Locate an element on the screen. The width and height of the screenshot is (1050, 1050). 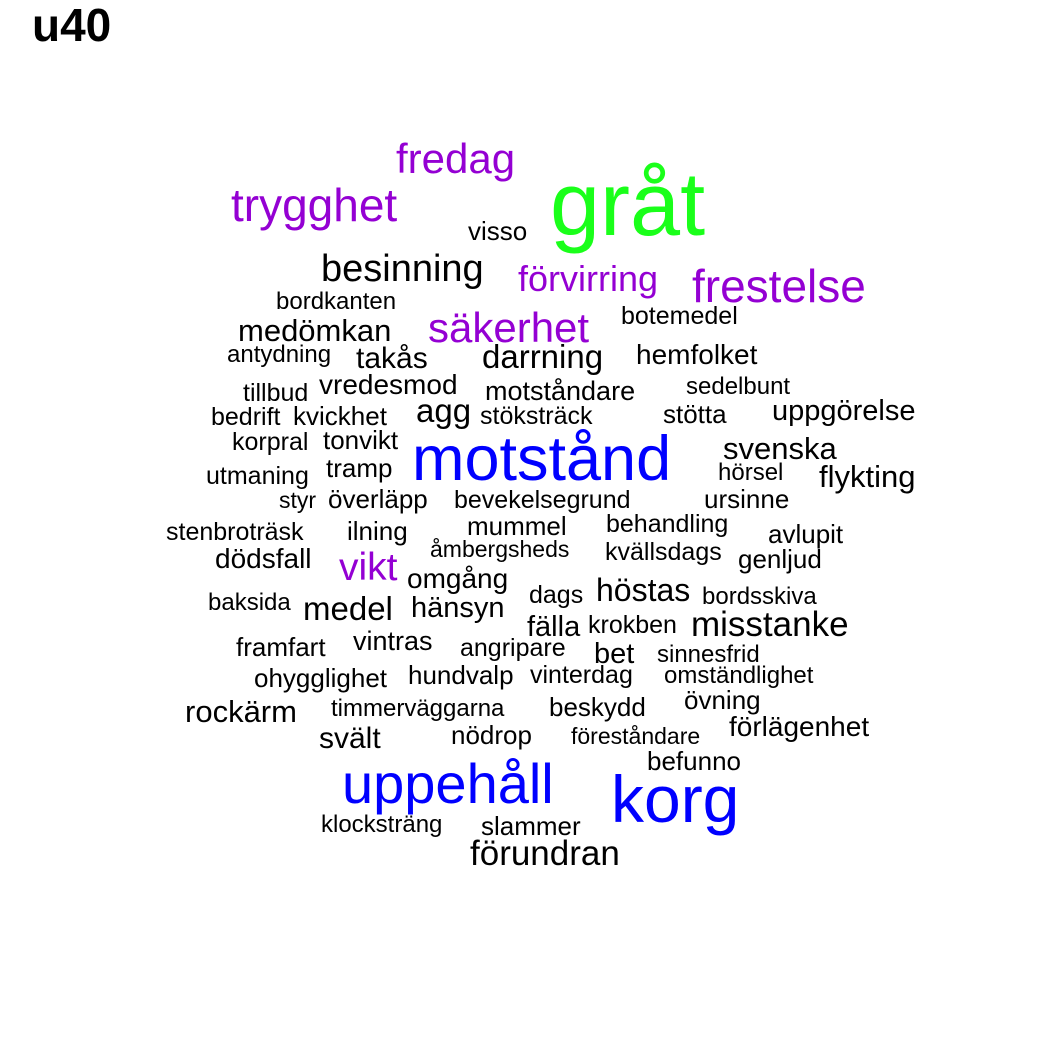
cloud-word: visso is located at coordinates (498, 231).